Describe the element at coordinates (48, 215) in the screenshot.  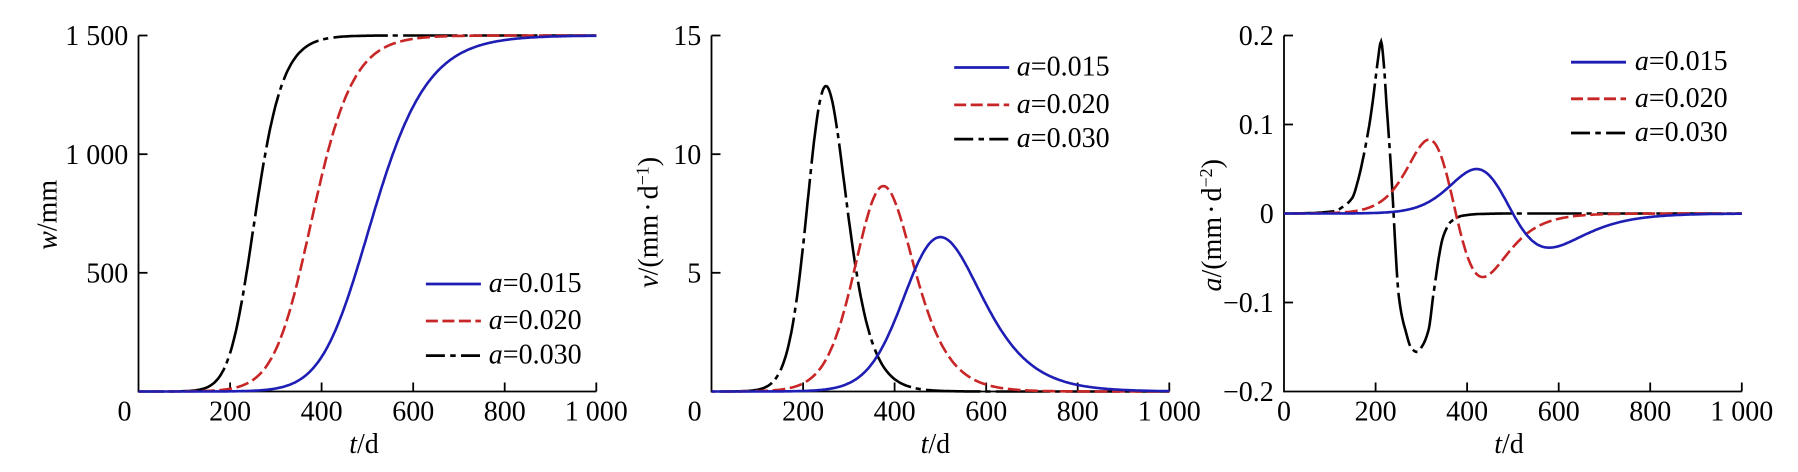
I see `svg-text: w/mm` at that location.